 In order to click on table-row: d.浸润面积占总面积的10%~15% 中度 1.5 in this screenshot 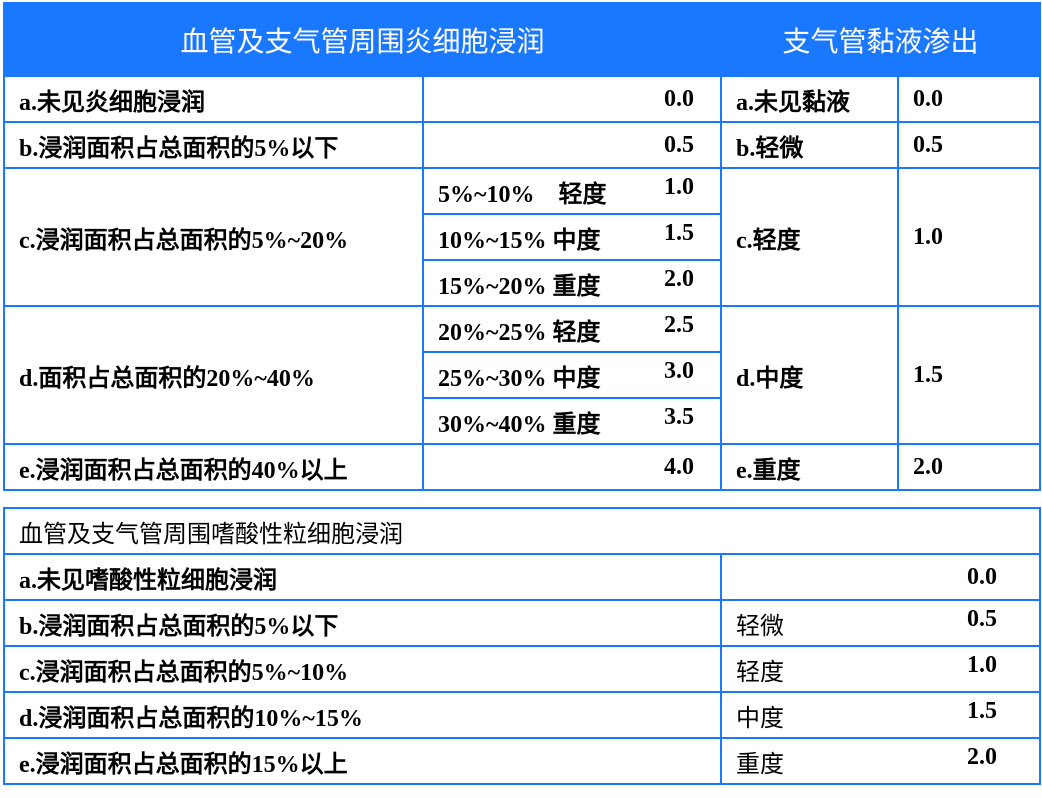, I will do `click(522, 715)`.